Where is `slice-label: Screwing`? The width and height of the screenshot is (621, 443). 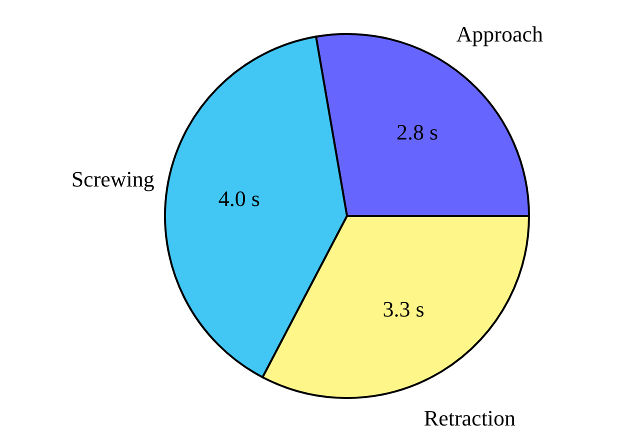 slice-label: Screwing is located at coordinates (112, 179).